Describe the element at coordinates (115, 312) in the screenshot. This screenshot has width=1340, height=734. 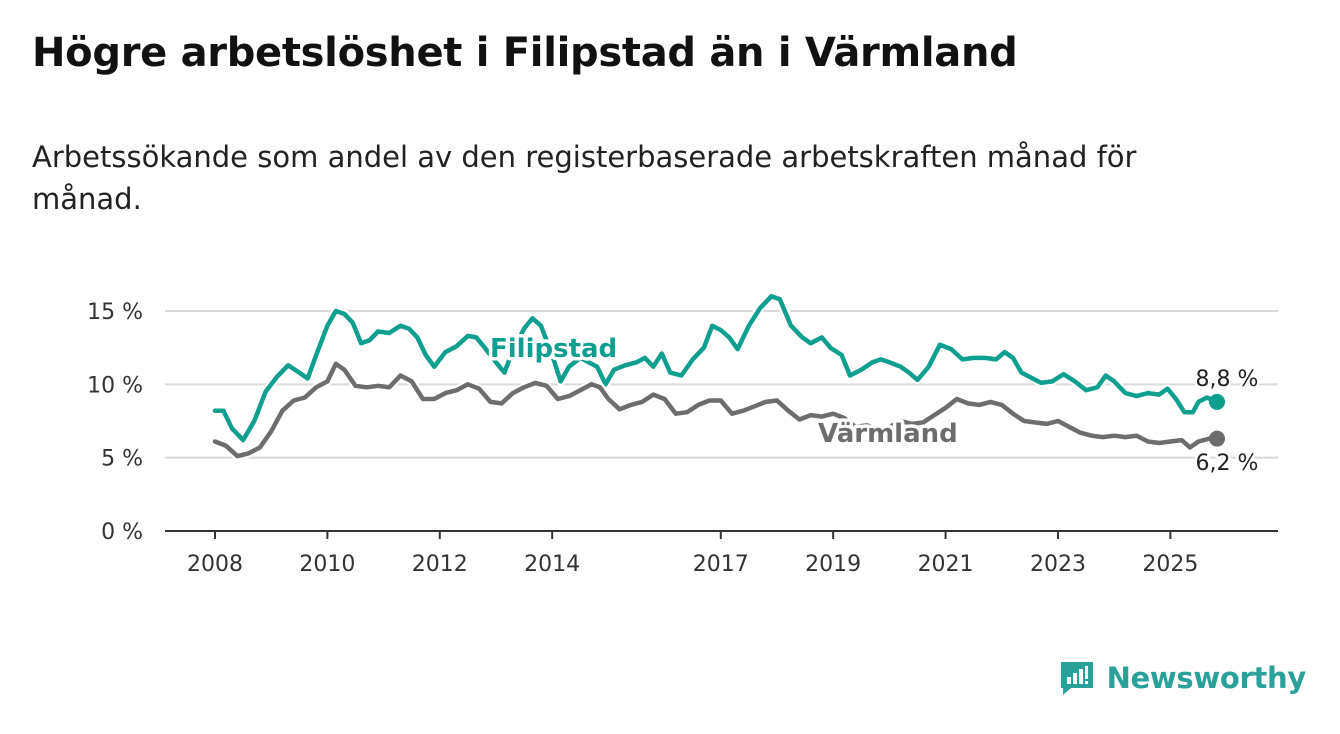
I see `y-tick-label: 15 %` at that location.